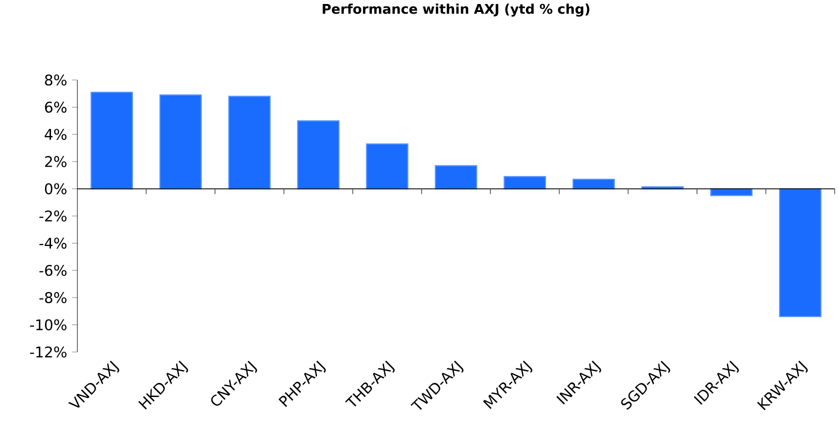 The image size is (838, 448). I want to click on y-tick-label: -10%, so click(48, 324).